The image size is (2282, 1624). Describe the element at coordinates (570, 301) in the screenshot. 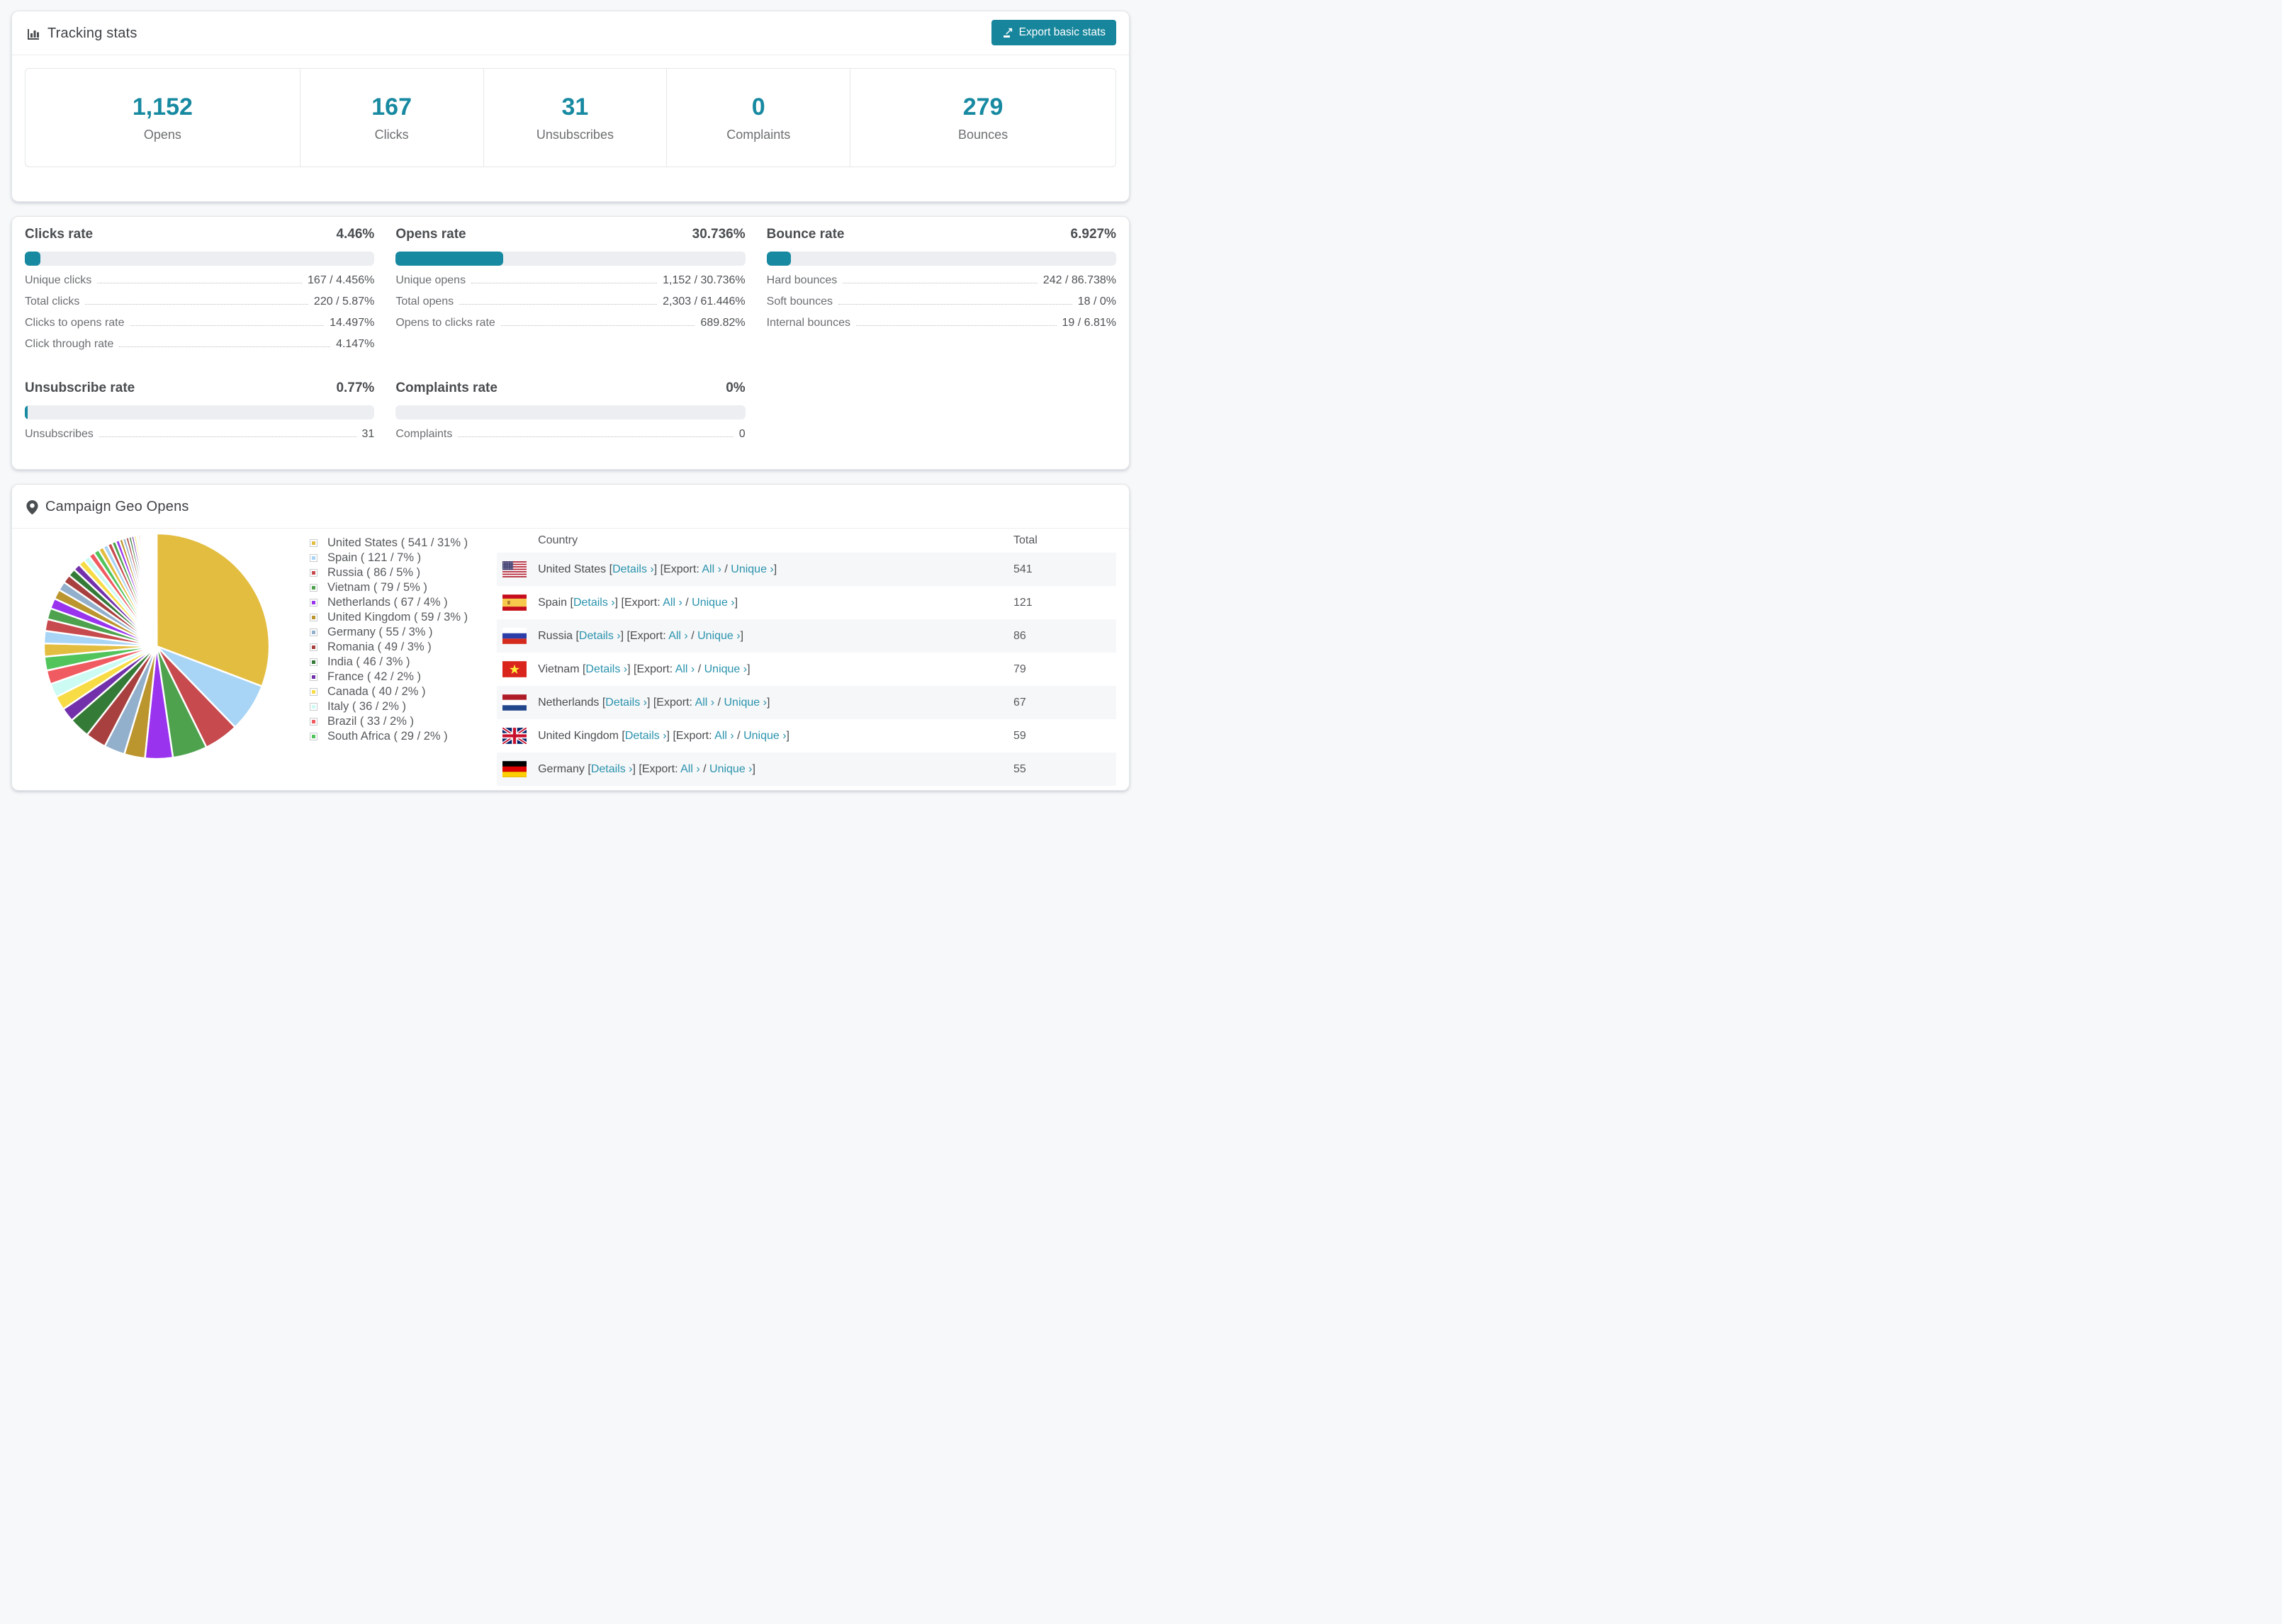

I see `rate-detail-row: Total opens 2,303 / 61.446%` at that location.